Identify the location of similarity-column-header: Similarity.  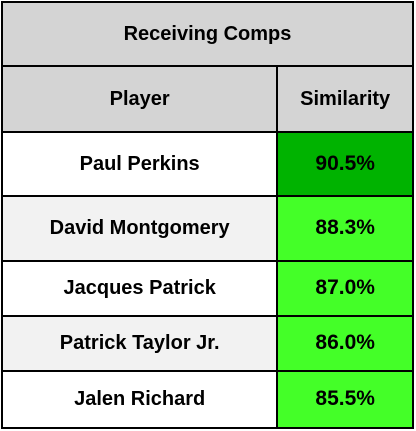
(345, 99).